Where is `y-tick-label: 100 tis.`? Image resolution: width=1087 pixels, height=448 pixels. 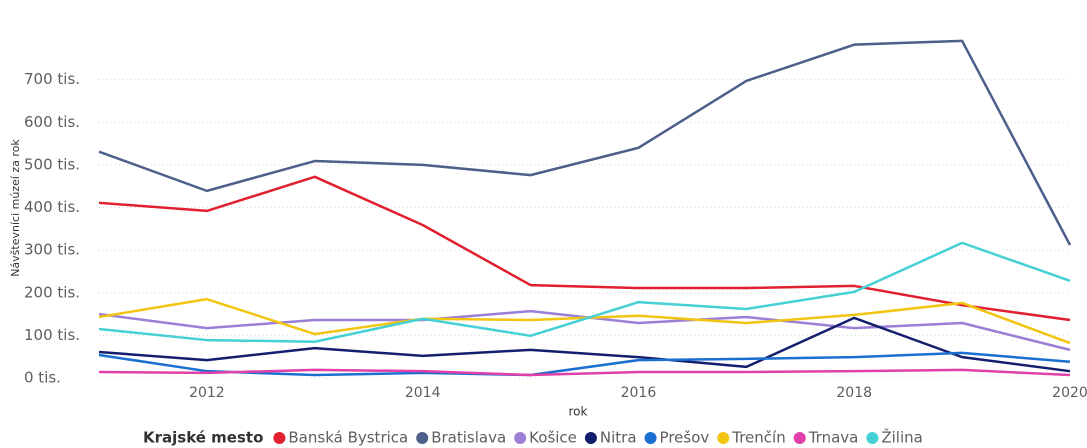 y-tick-label: 100 tis. is located at coordinates (52, 335).